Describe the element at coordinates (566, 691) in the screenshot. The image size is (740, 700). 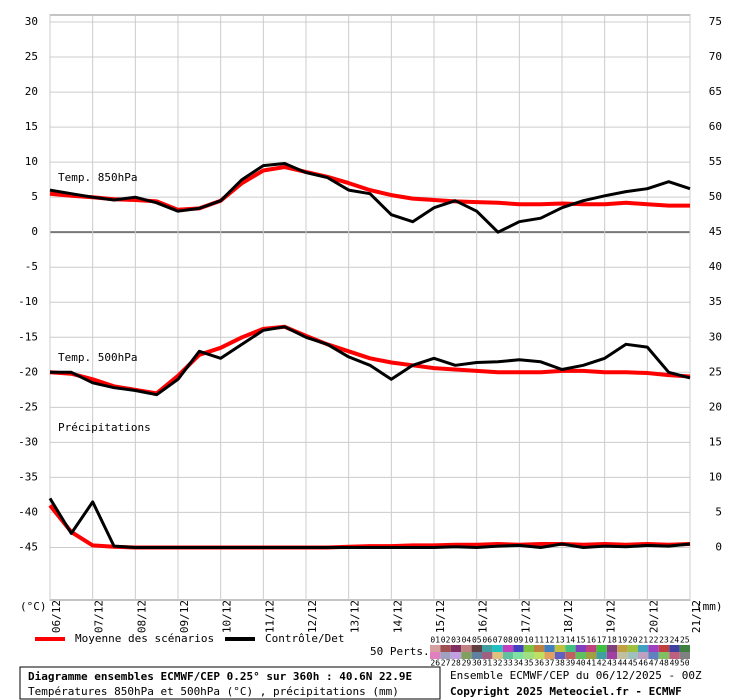
I see `footer-copyright: Copyright 2025 Meteociel.fr - ECMWF` at that location.